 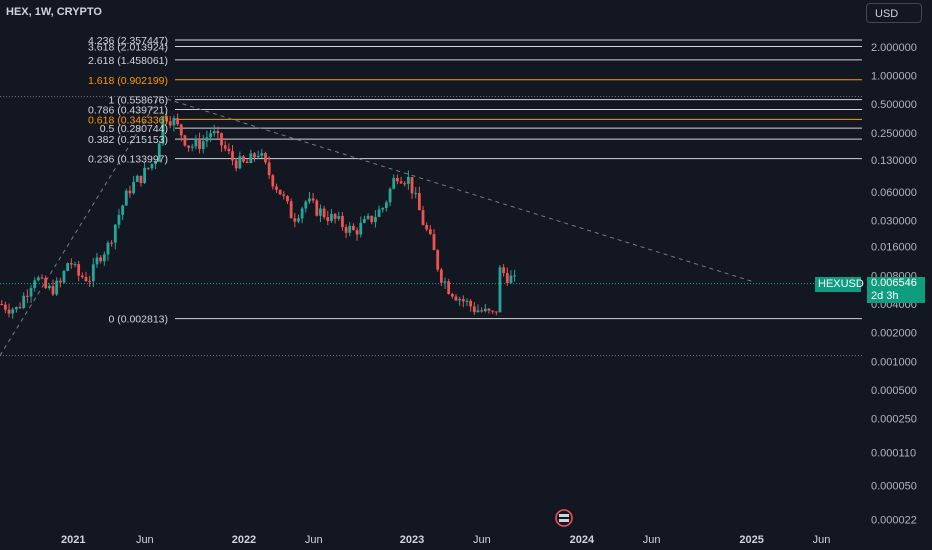 What do you see at coordinates (564, 518) in the screenshot?
I see `tradingview-logo-icon` at bounding box center [564, 518].